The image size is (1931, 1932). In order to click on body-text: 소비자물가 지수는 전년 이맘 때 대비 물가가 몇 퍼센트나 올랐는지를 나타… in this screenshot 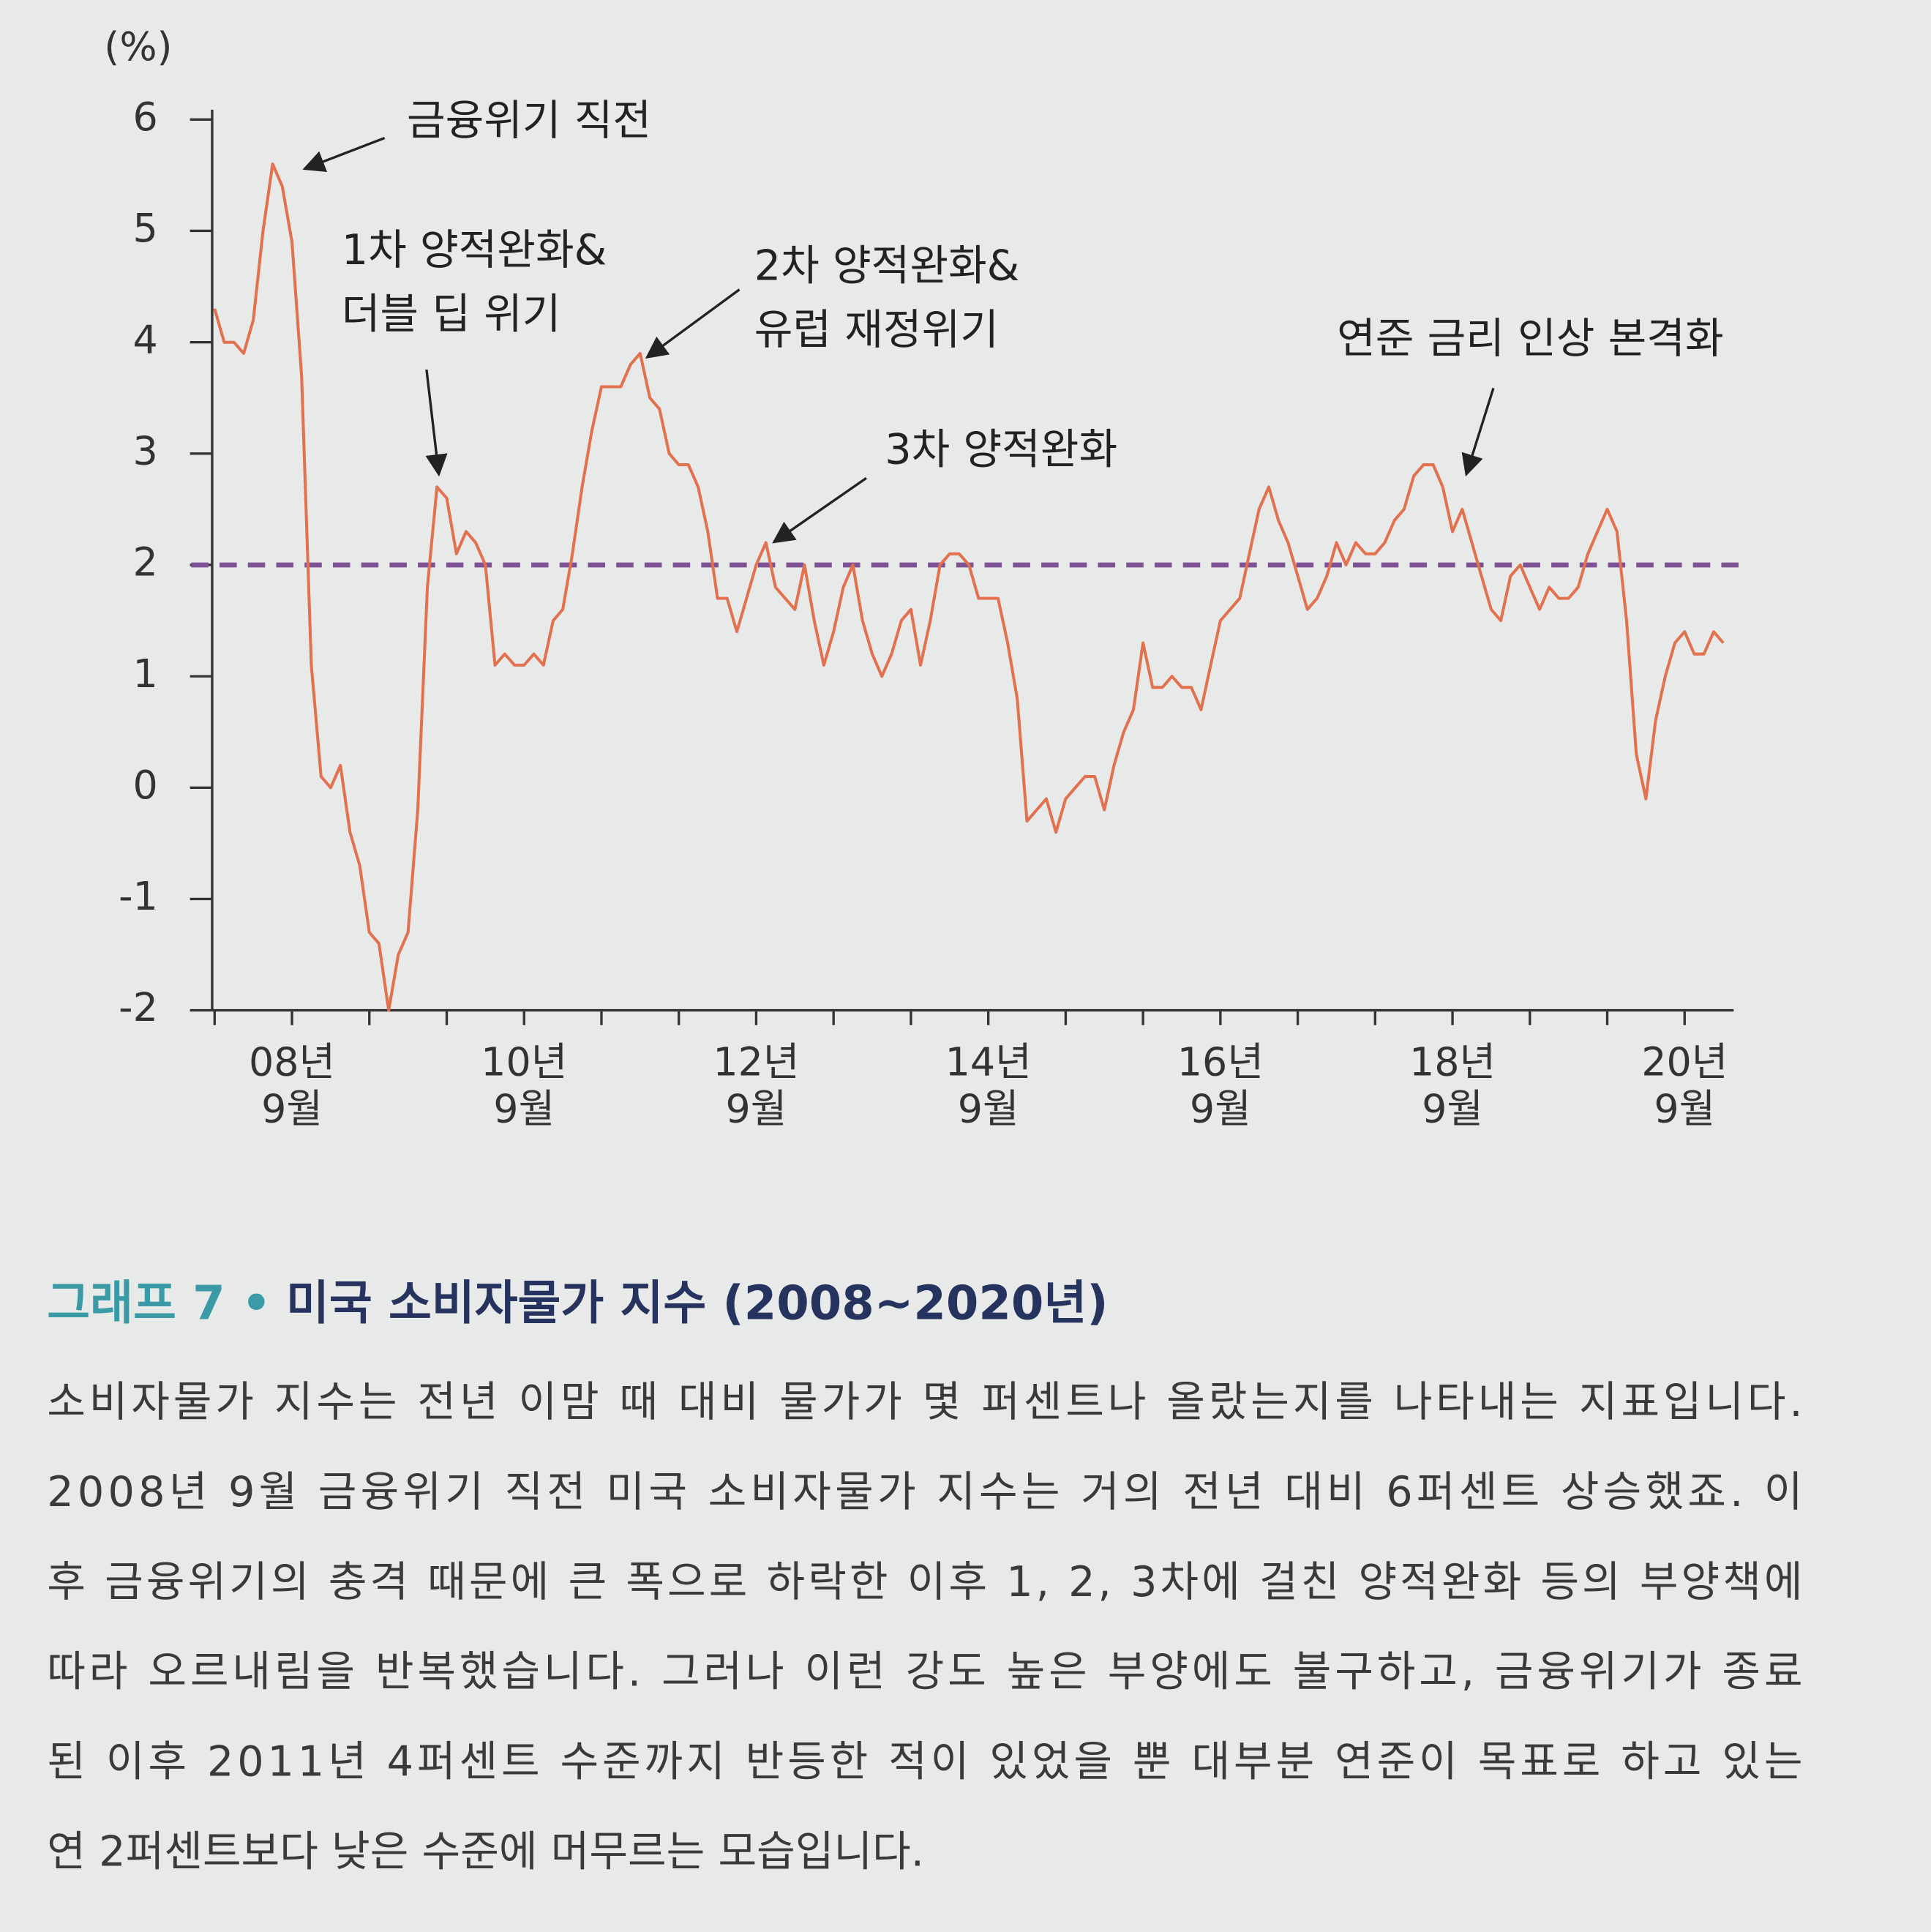, I will do `click(925, 1402)`.